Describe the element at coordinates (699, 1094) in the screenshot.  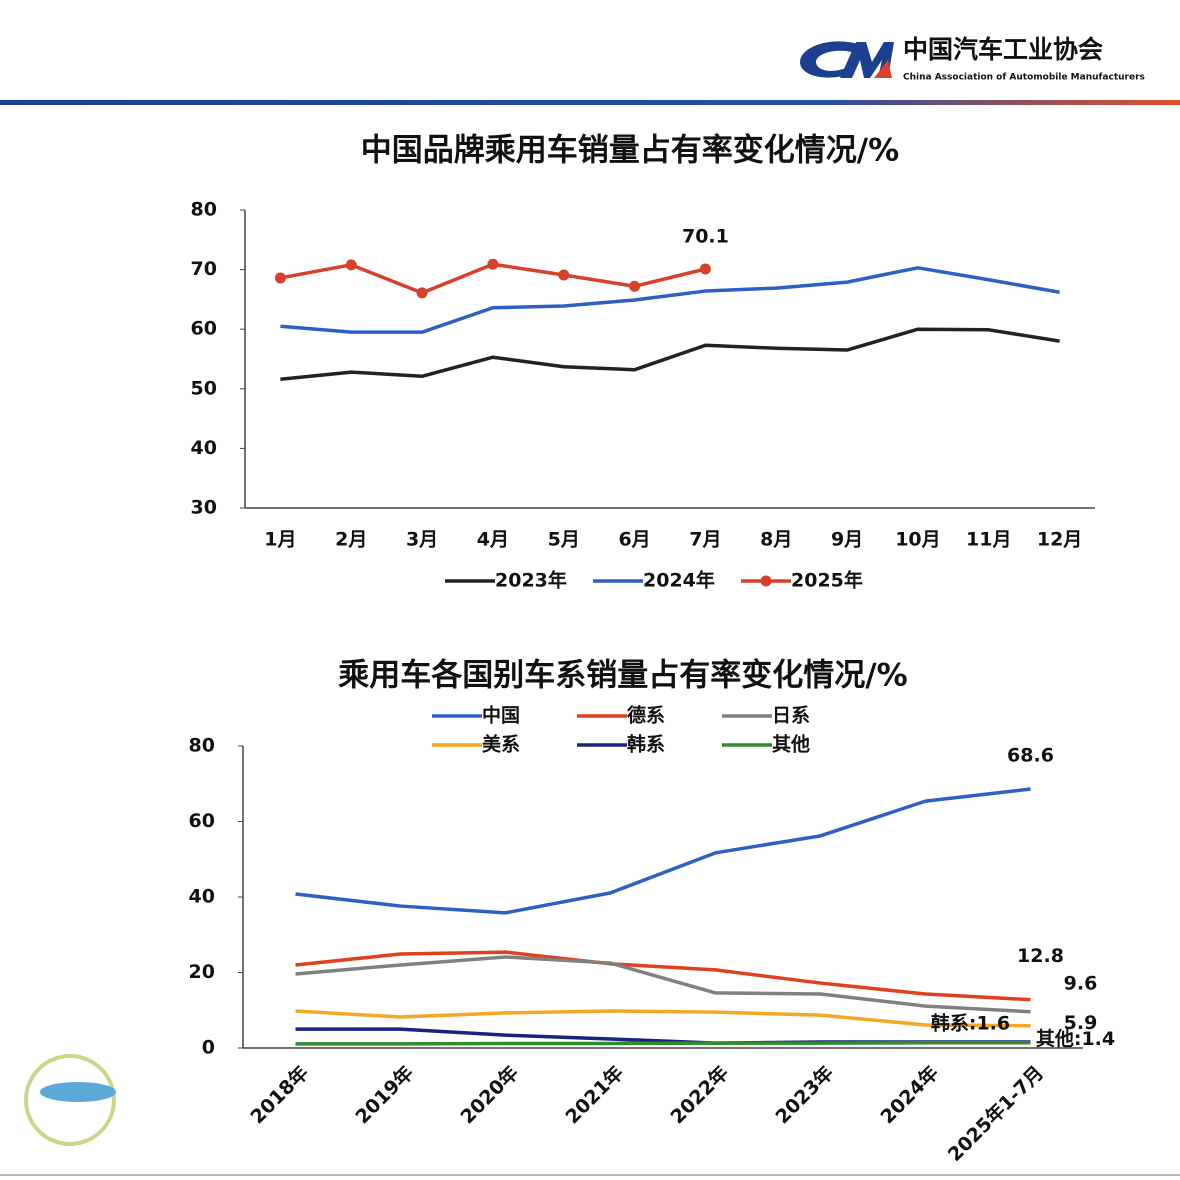
I see `x-tick-label: 2022年` at that location.